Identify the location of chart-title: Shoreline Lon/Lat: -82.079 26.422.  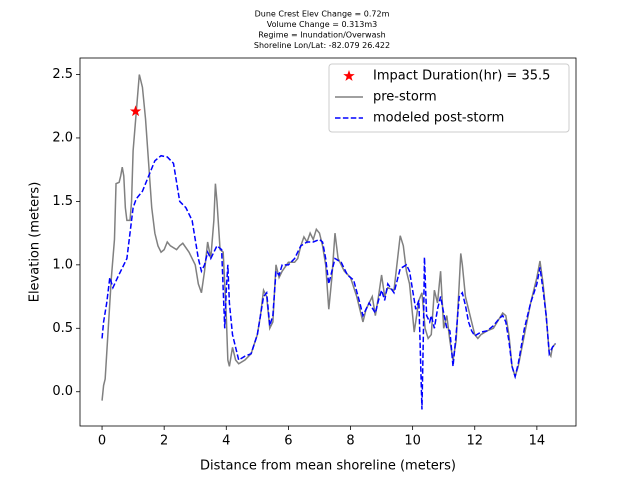
(322, 45).